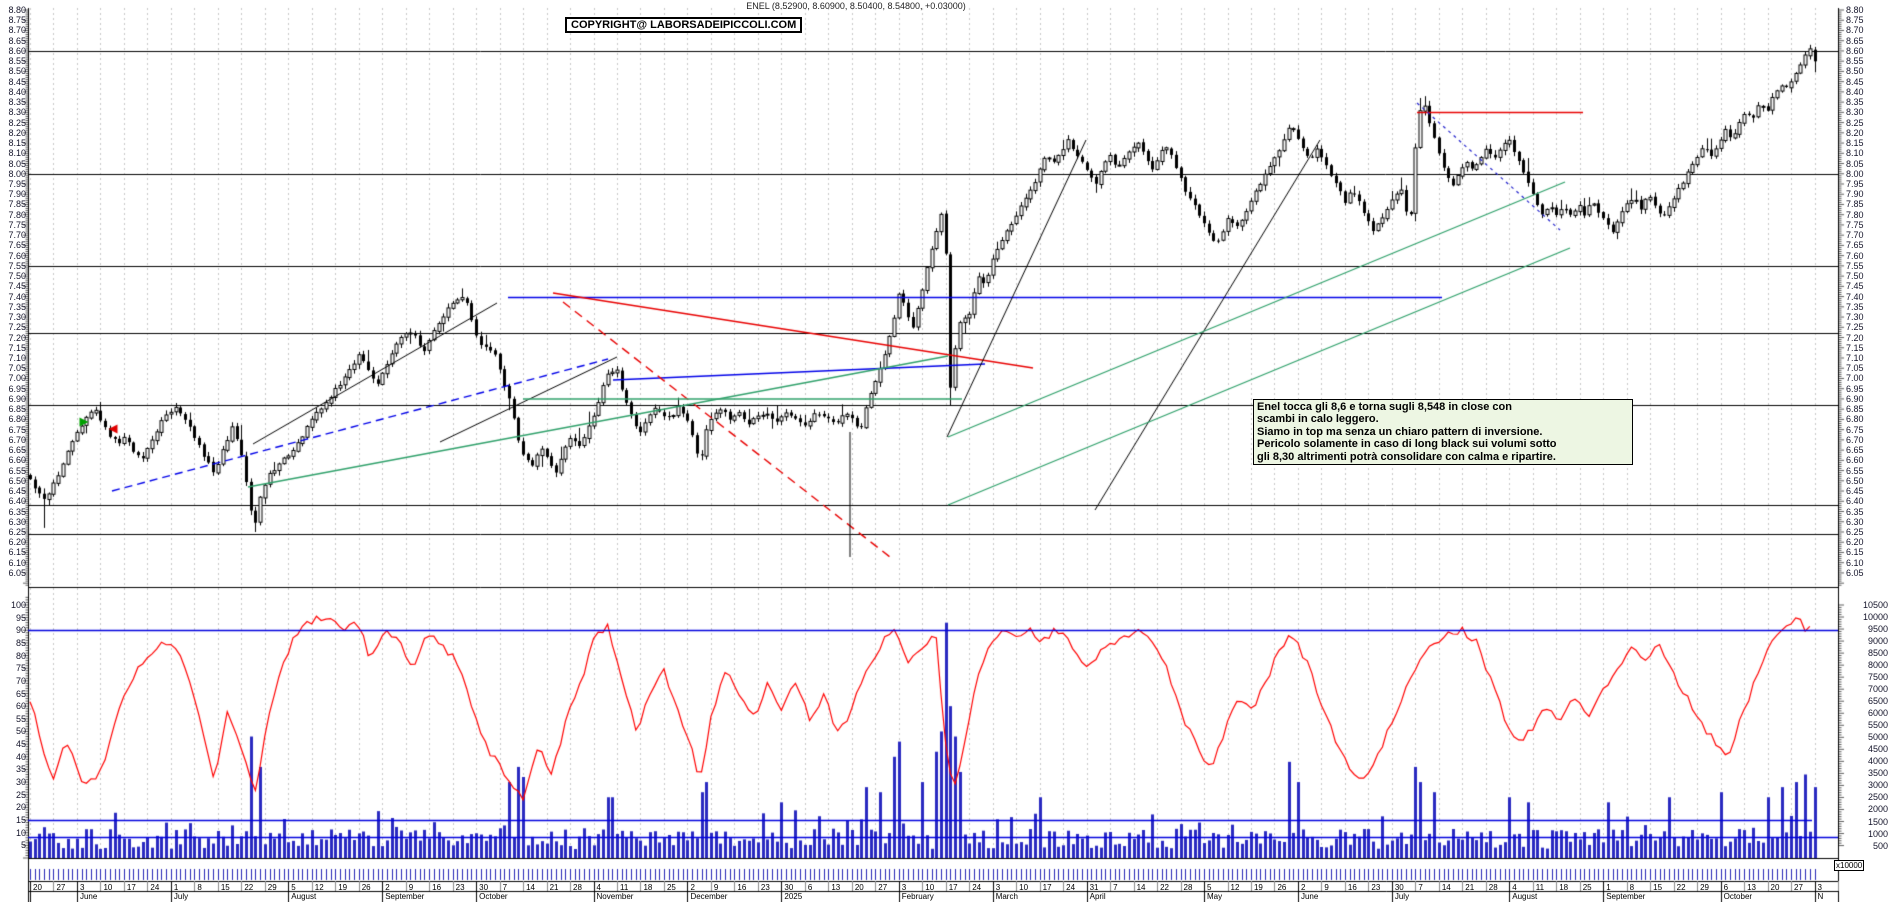  Describe the element at coordinates (20, 718) in the screenshot. I see `oscillator-axis-label: 55` at that location.